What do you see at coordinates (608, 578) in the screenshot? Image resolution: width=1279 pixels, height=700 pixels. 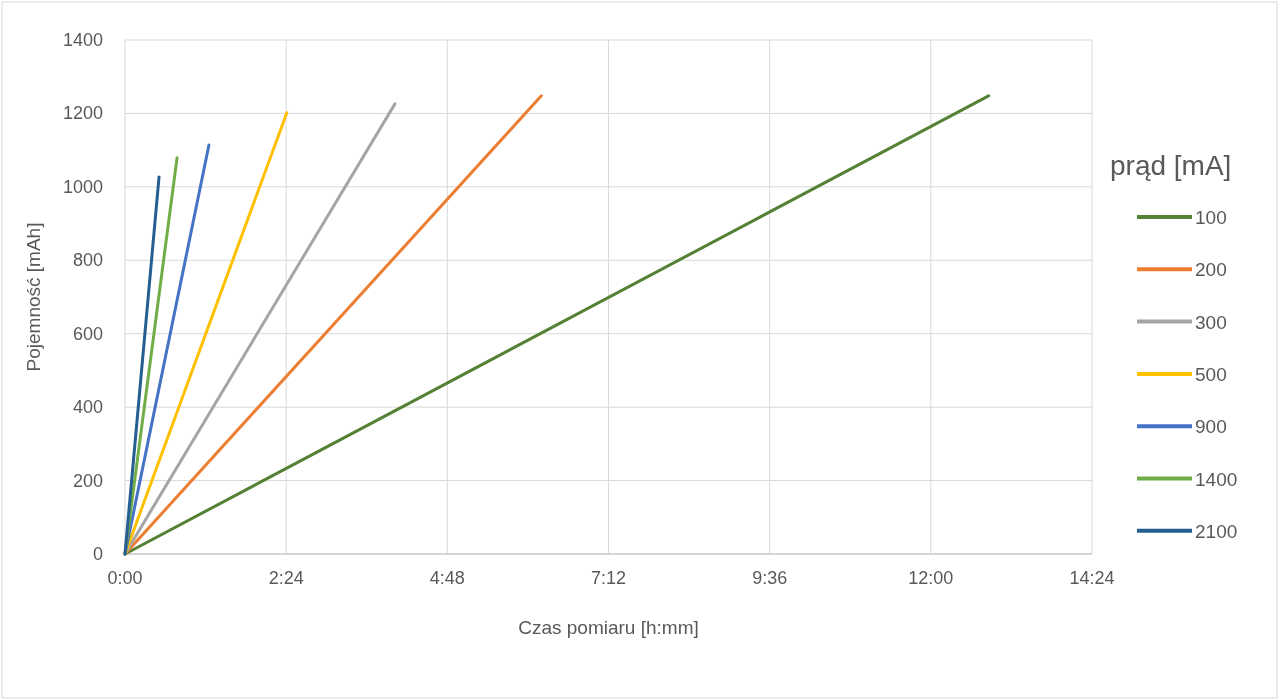 I see `x-tick-label: 7:12` at bounding box center [608, 578].